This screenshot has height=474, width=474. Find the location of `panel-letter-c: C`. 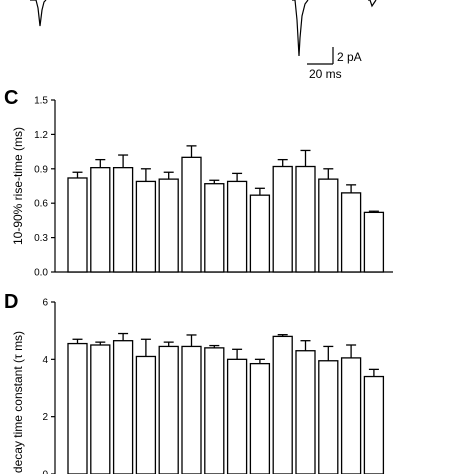

panel-letter-c: C is located at coordinates (11, 98).